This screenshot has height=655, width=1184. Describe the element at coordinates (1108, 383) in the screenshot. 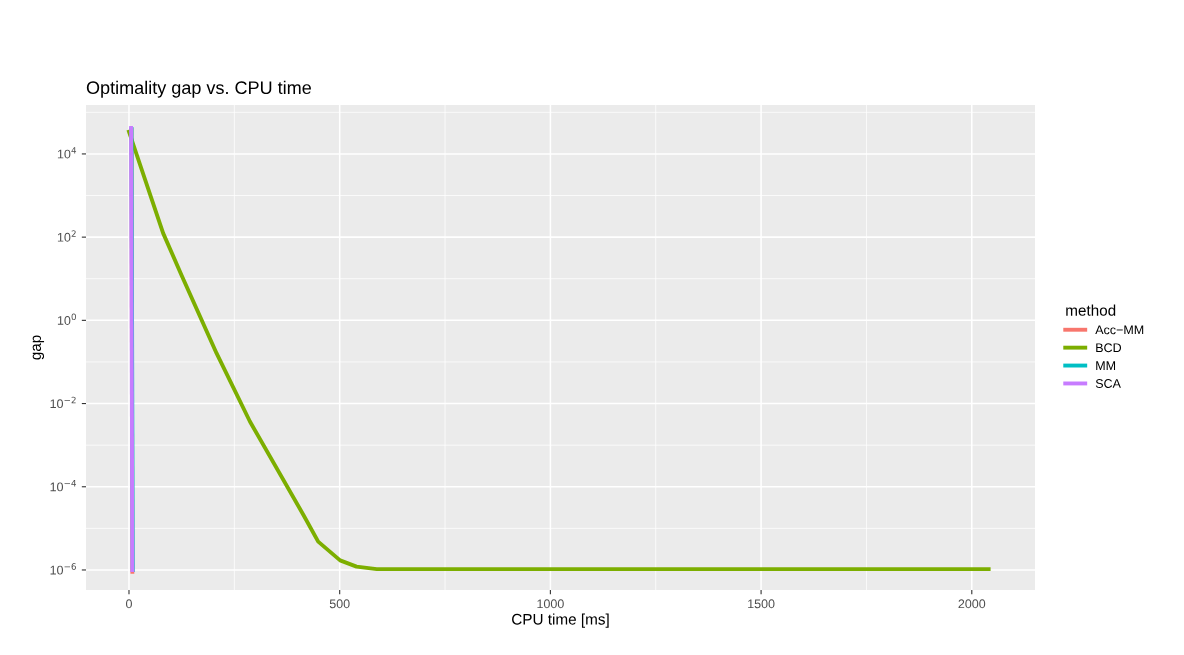

I see `legend-label: SCA` at that location.